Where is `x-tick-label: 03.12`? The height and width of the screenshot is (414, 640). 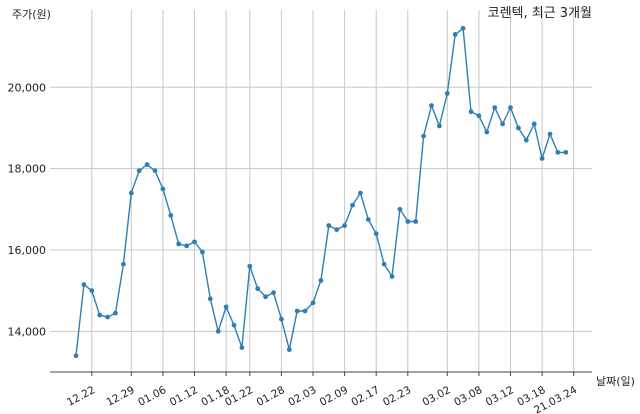 x-tick-label: 03.12 is located at coordinates (500, 396).